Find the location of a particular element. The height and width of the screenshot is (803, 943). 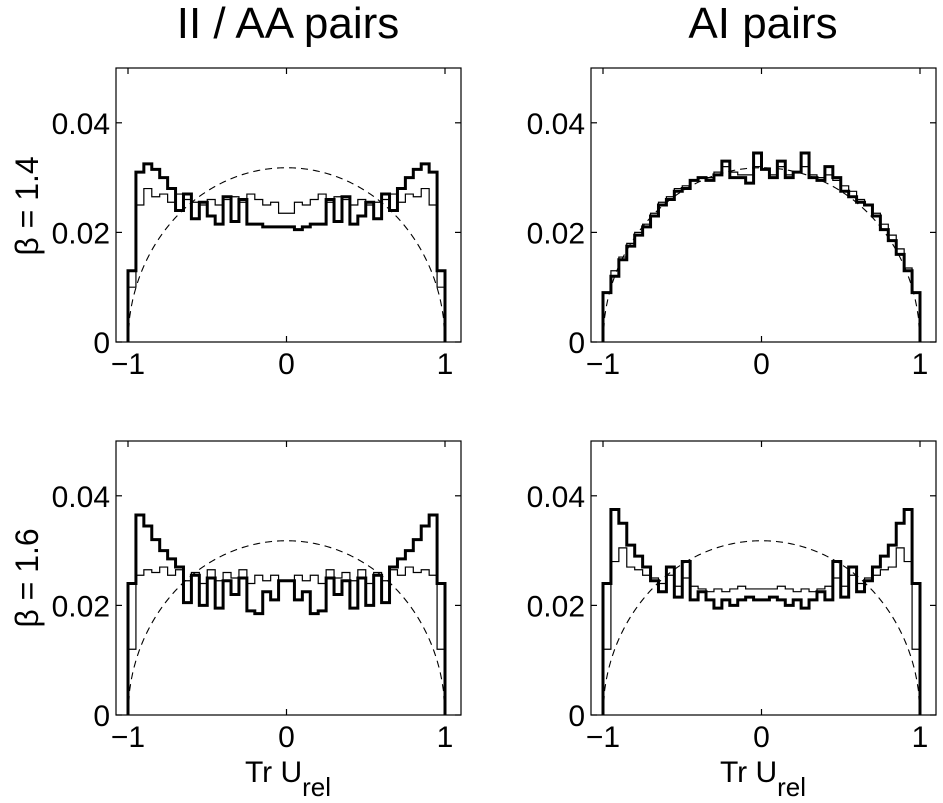

row-label-beta14: β = 1.4 is located at coordinates (27, 205).